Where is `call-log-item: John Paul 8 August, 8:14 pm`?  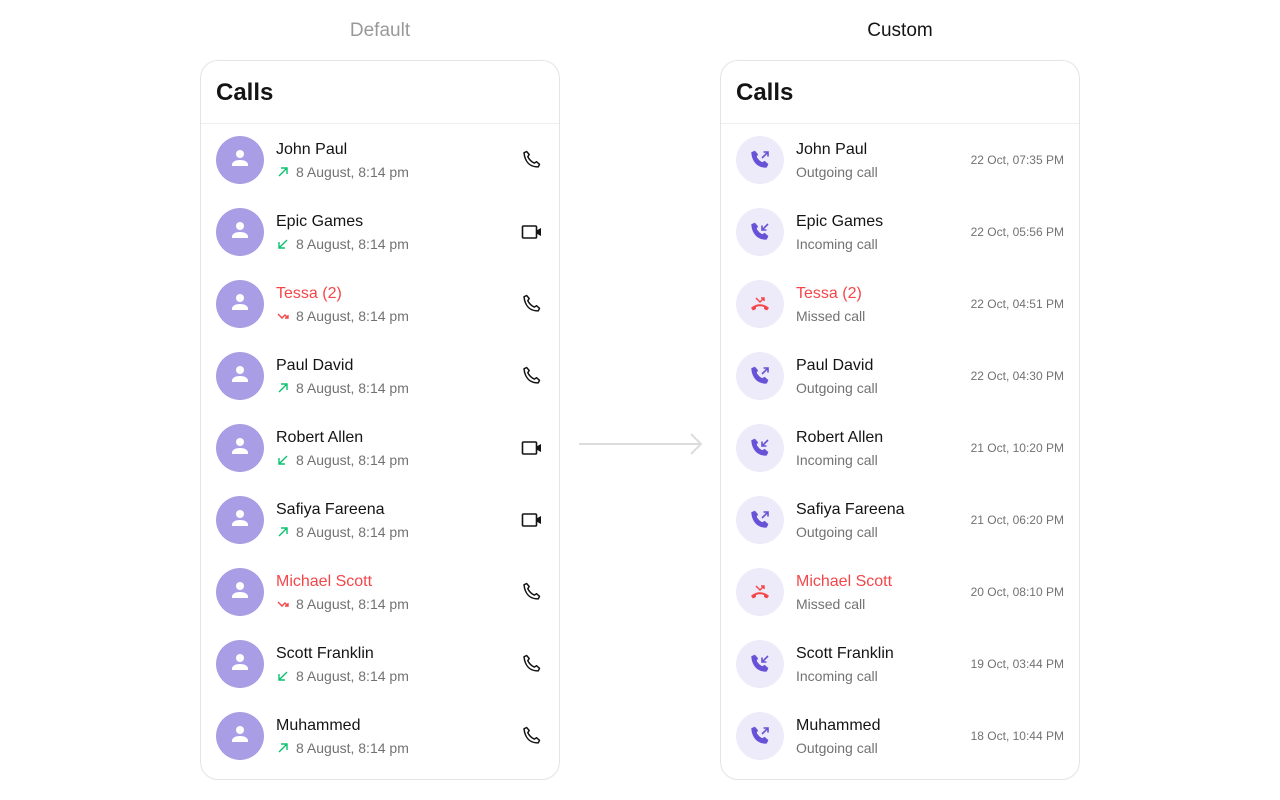
call-log-item: John Paul 8 August, 8:14 pm is located at coordinates (380, 160).